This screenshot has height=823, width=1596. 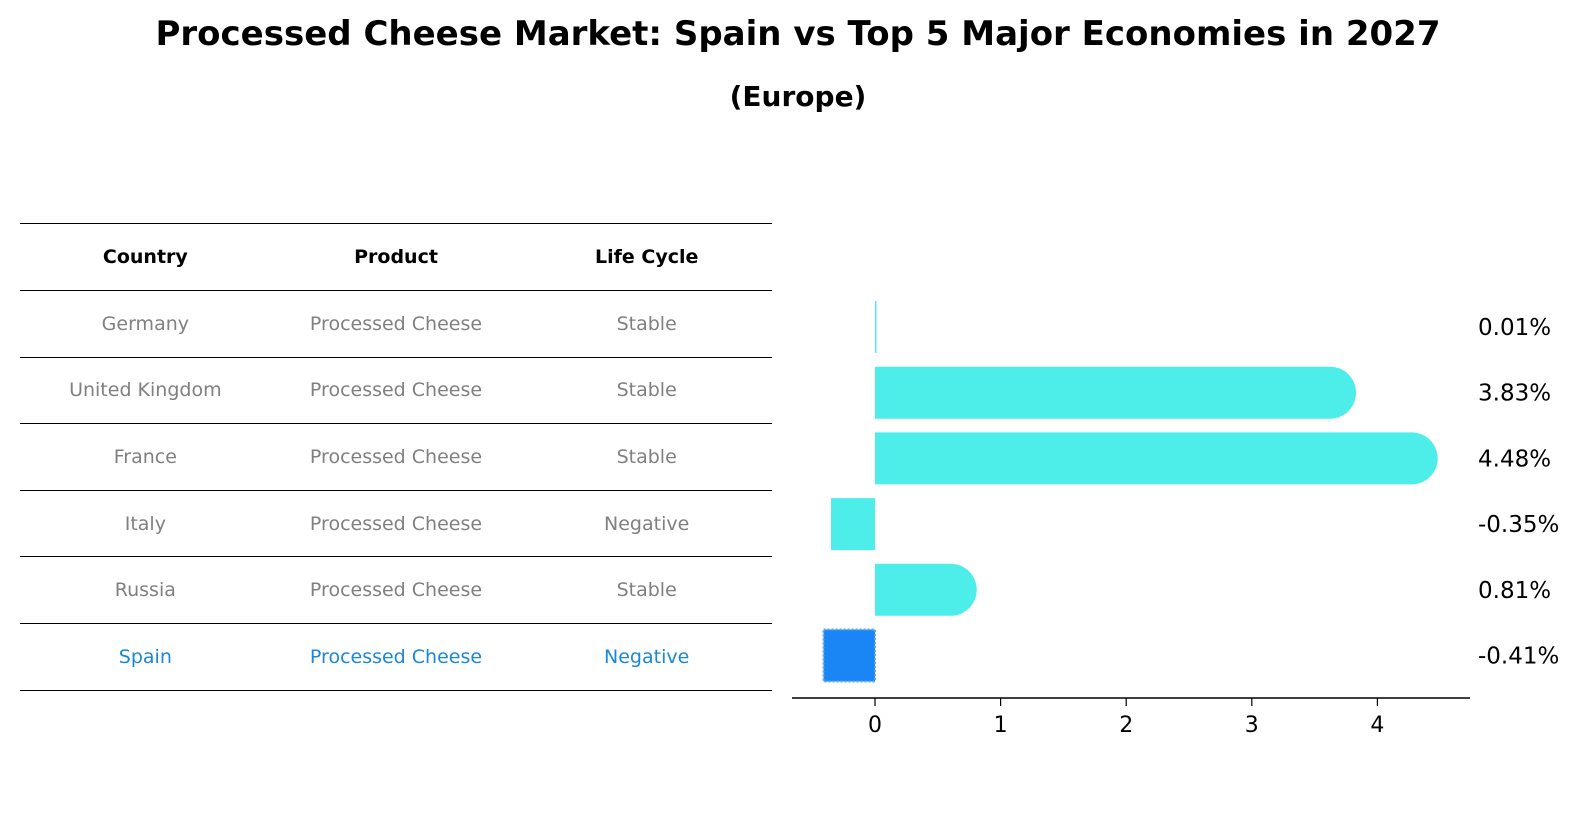 What do you see at coordinates (145, 590) in the screenshot?
I see `cell-country: Russia` at bounding box center [145, 590].